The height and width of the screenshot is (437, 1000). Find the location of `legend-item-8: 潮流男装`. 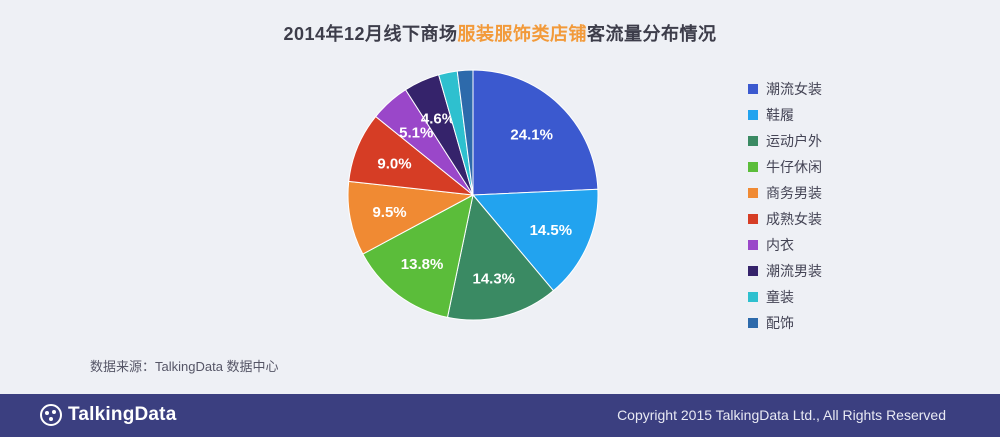

legend-item-8: 潮流男装 is located at coordinates (785, 271).